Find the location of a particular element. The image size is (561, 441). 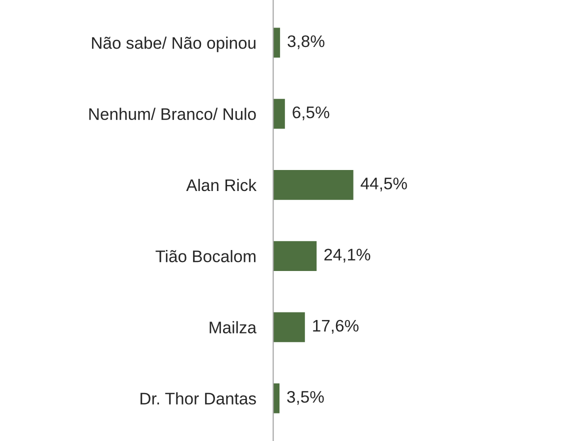

y-tick-label: Nenhum/ Branco/ Nulo is located at coordinates (172, 114).